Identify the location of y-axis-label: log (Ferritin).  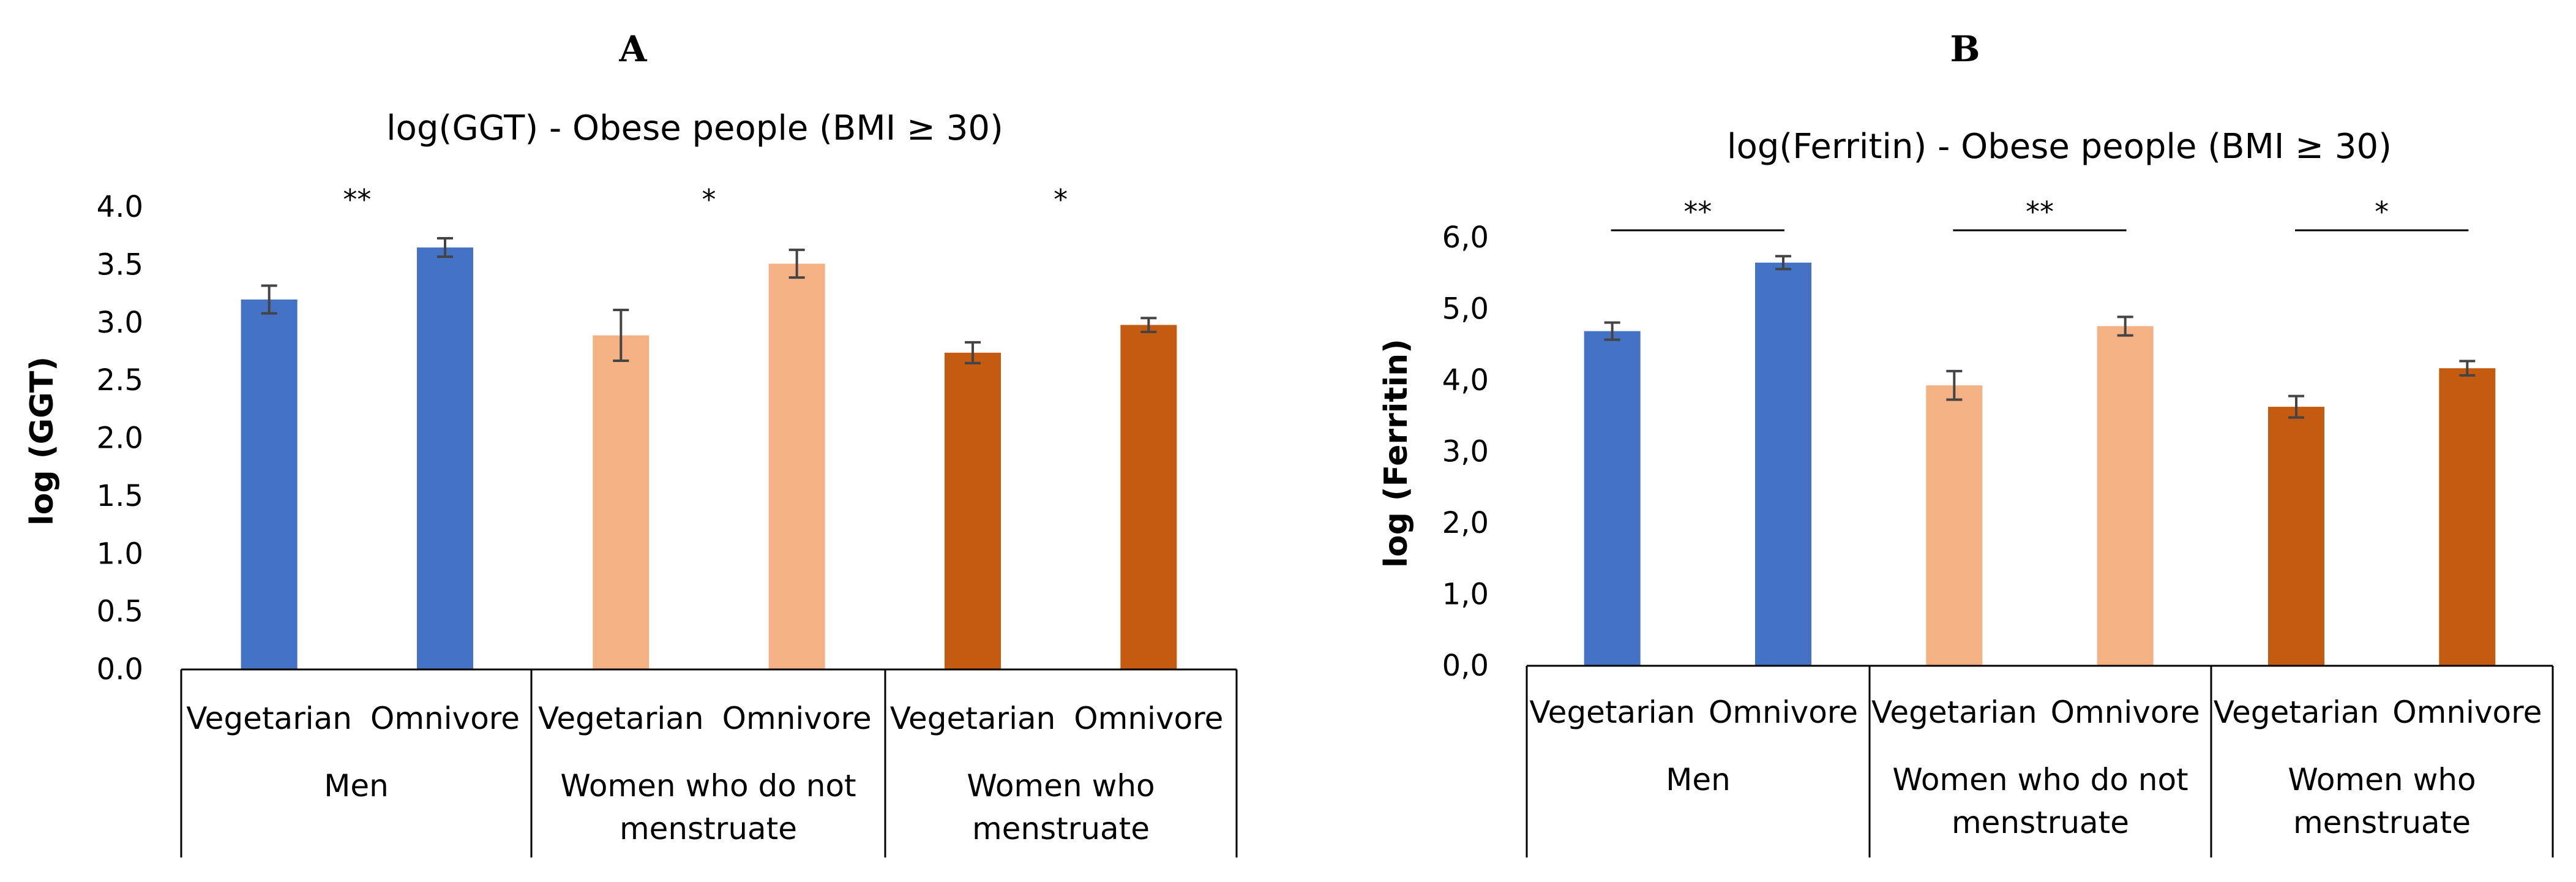
(1396, 454).